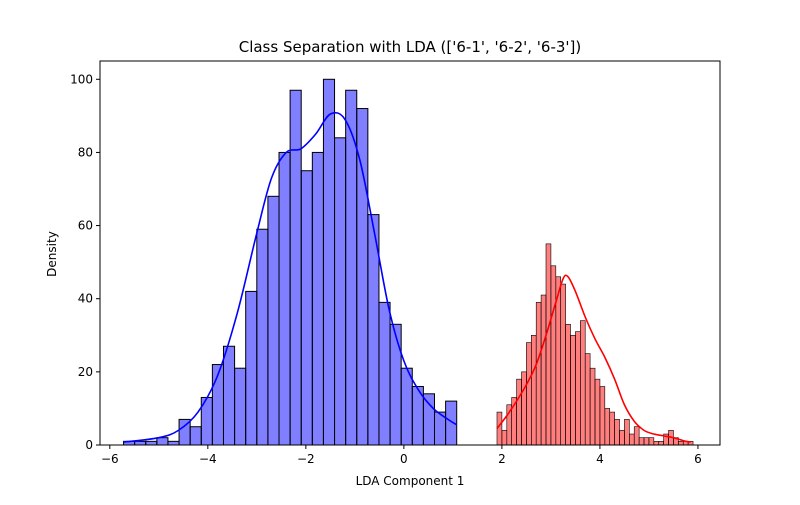 The height and width of the screenshot is (505, 800). Describe the element at coordinates (306, 459) in the screenshot. I see `x-tick-label: −2` at that location.